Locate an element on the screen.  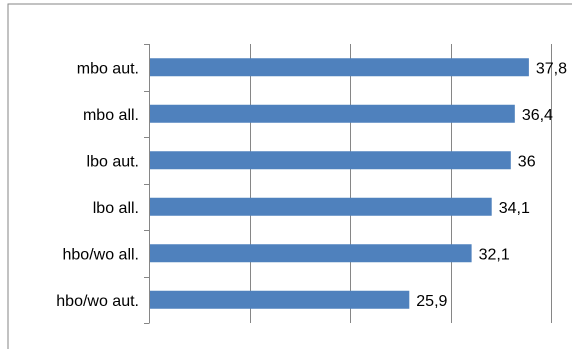
value-label-4: 32,1 is located at coordinates (494, 254).